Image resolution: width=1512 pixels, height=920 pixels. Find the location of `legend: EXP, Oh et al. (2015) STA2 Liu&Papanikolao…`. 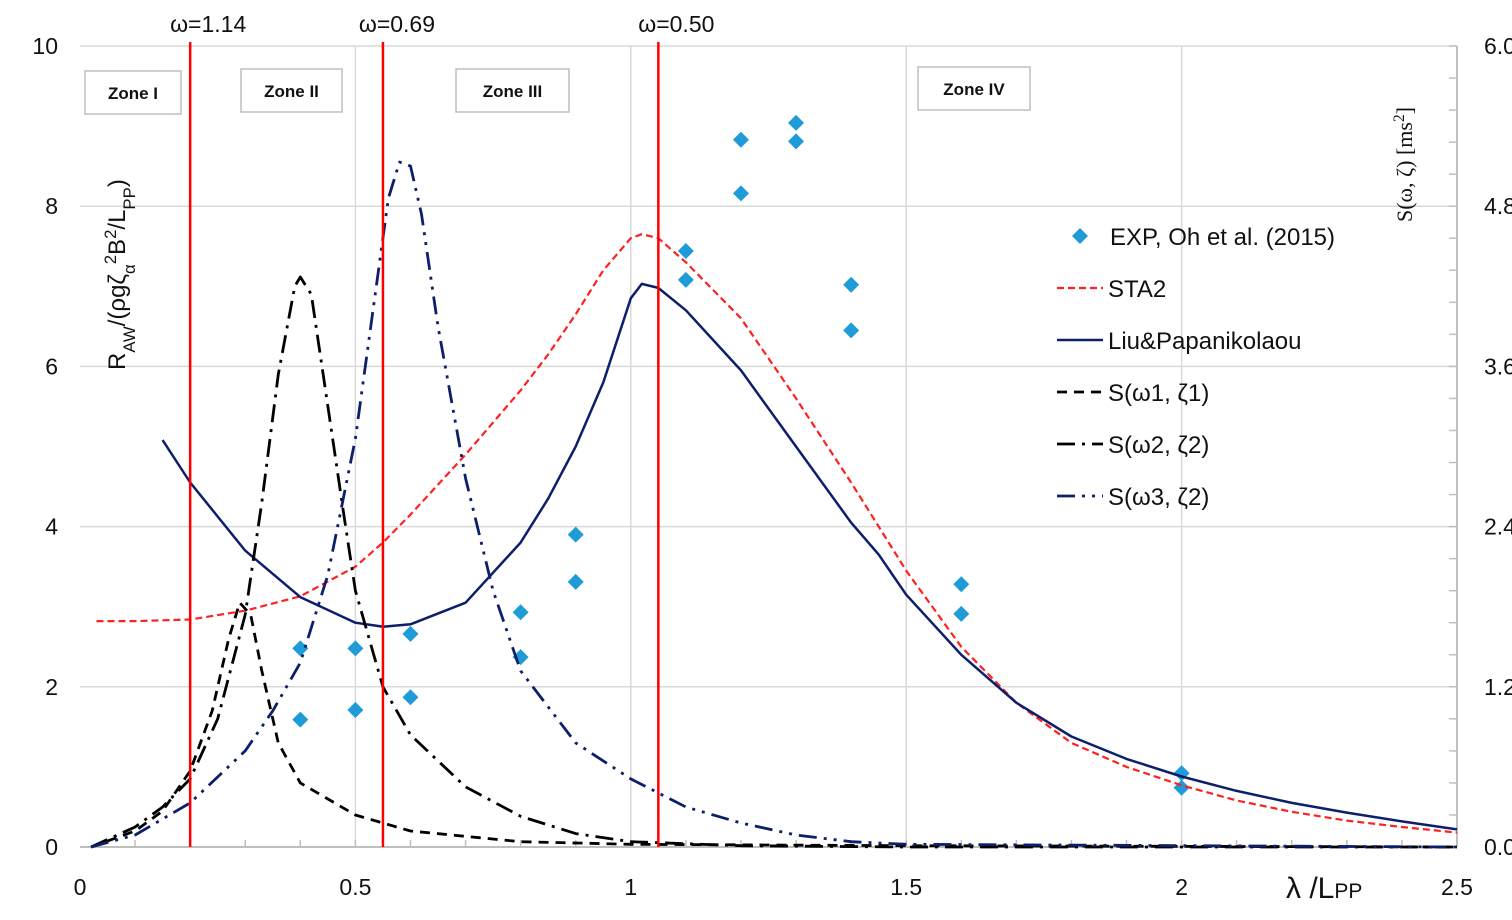

legend: EXP, Oh et al. (2015) STA2 Liu&Papanikolao… is located at coordinates (1196, 367).